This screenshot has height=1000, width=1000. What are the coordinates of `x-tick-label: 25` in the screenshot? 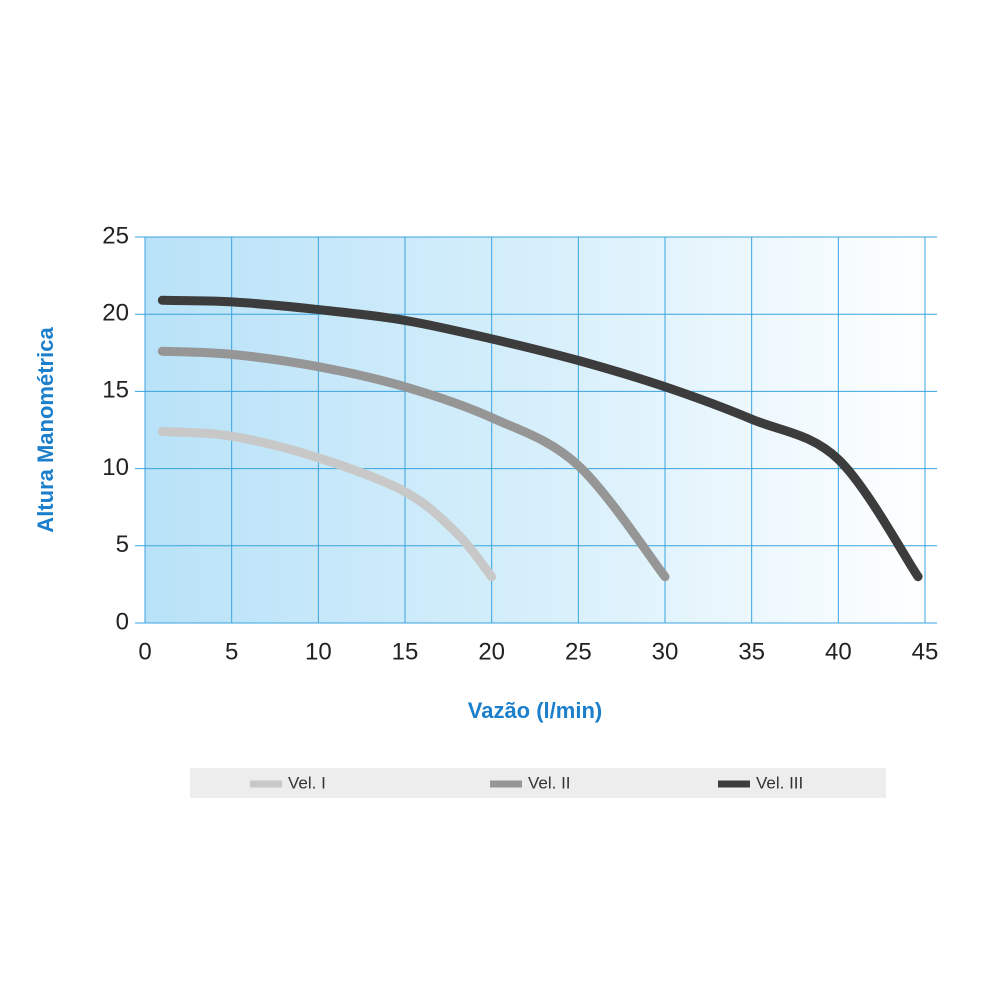 It's located at (578, 651).